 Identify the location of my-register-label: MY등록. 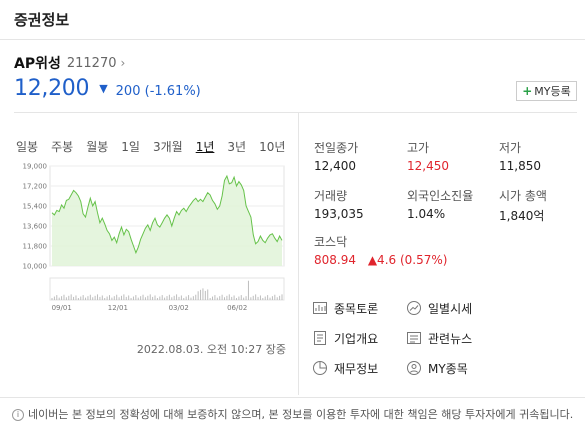
(552, 91).